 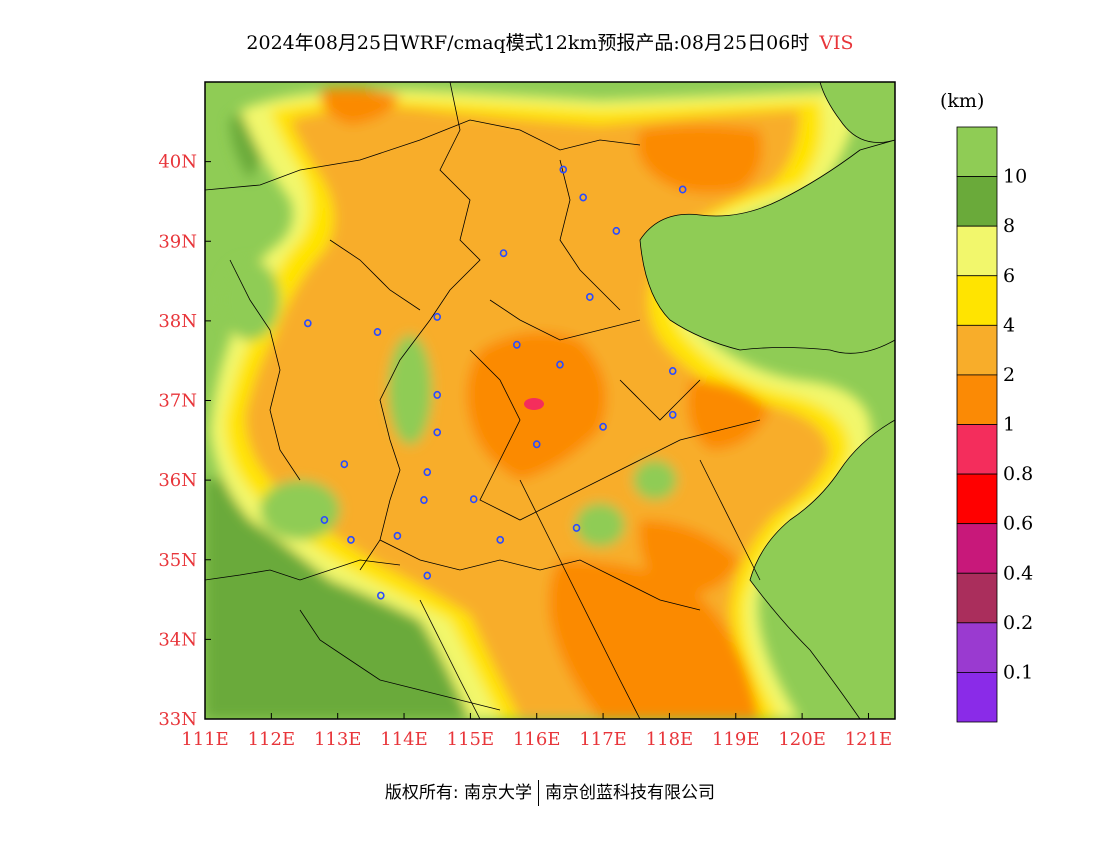 What do you see at coordinates (528, 43) in the screenshot?
I see `title-main: 2024年08月25日WRF/cmaq模式12km预报产品:08月25日06时` at bounding box center [528, 43].